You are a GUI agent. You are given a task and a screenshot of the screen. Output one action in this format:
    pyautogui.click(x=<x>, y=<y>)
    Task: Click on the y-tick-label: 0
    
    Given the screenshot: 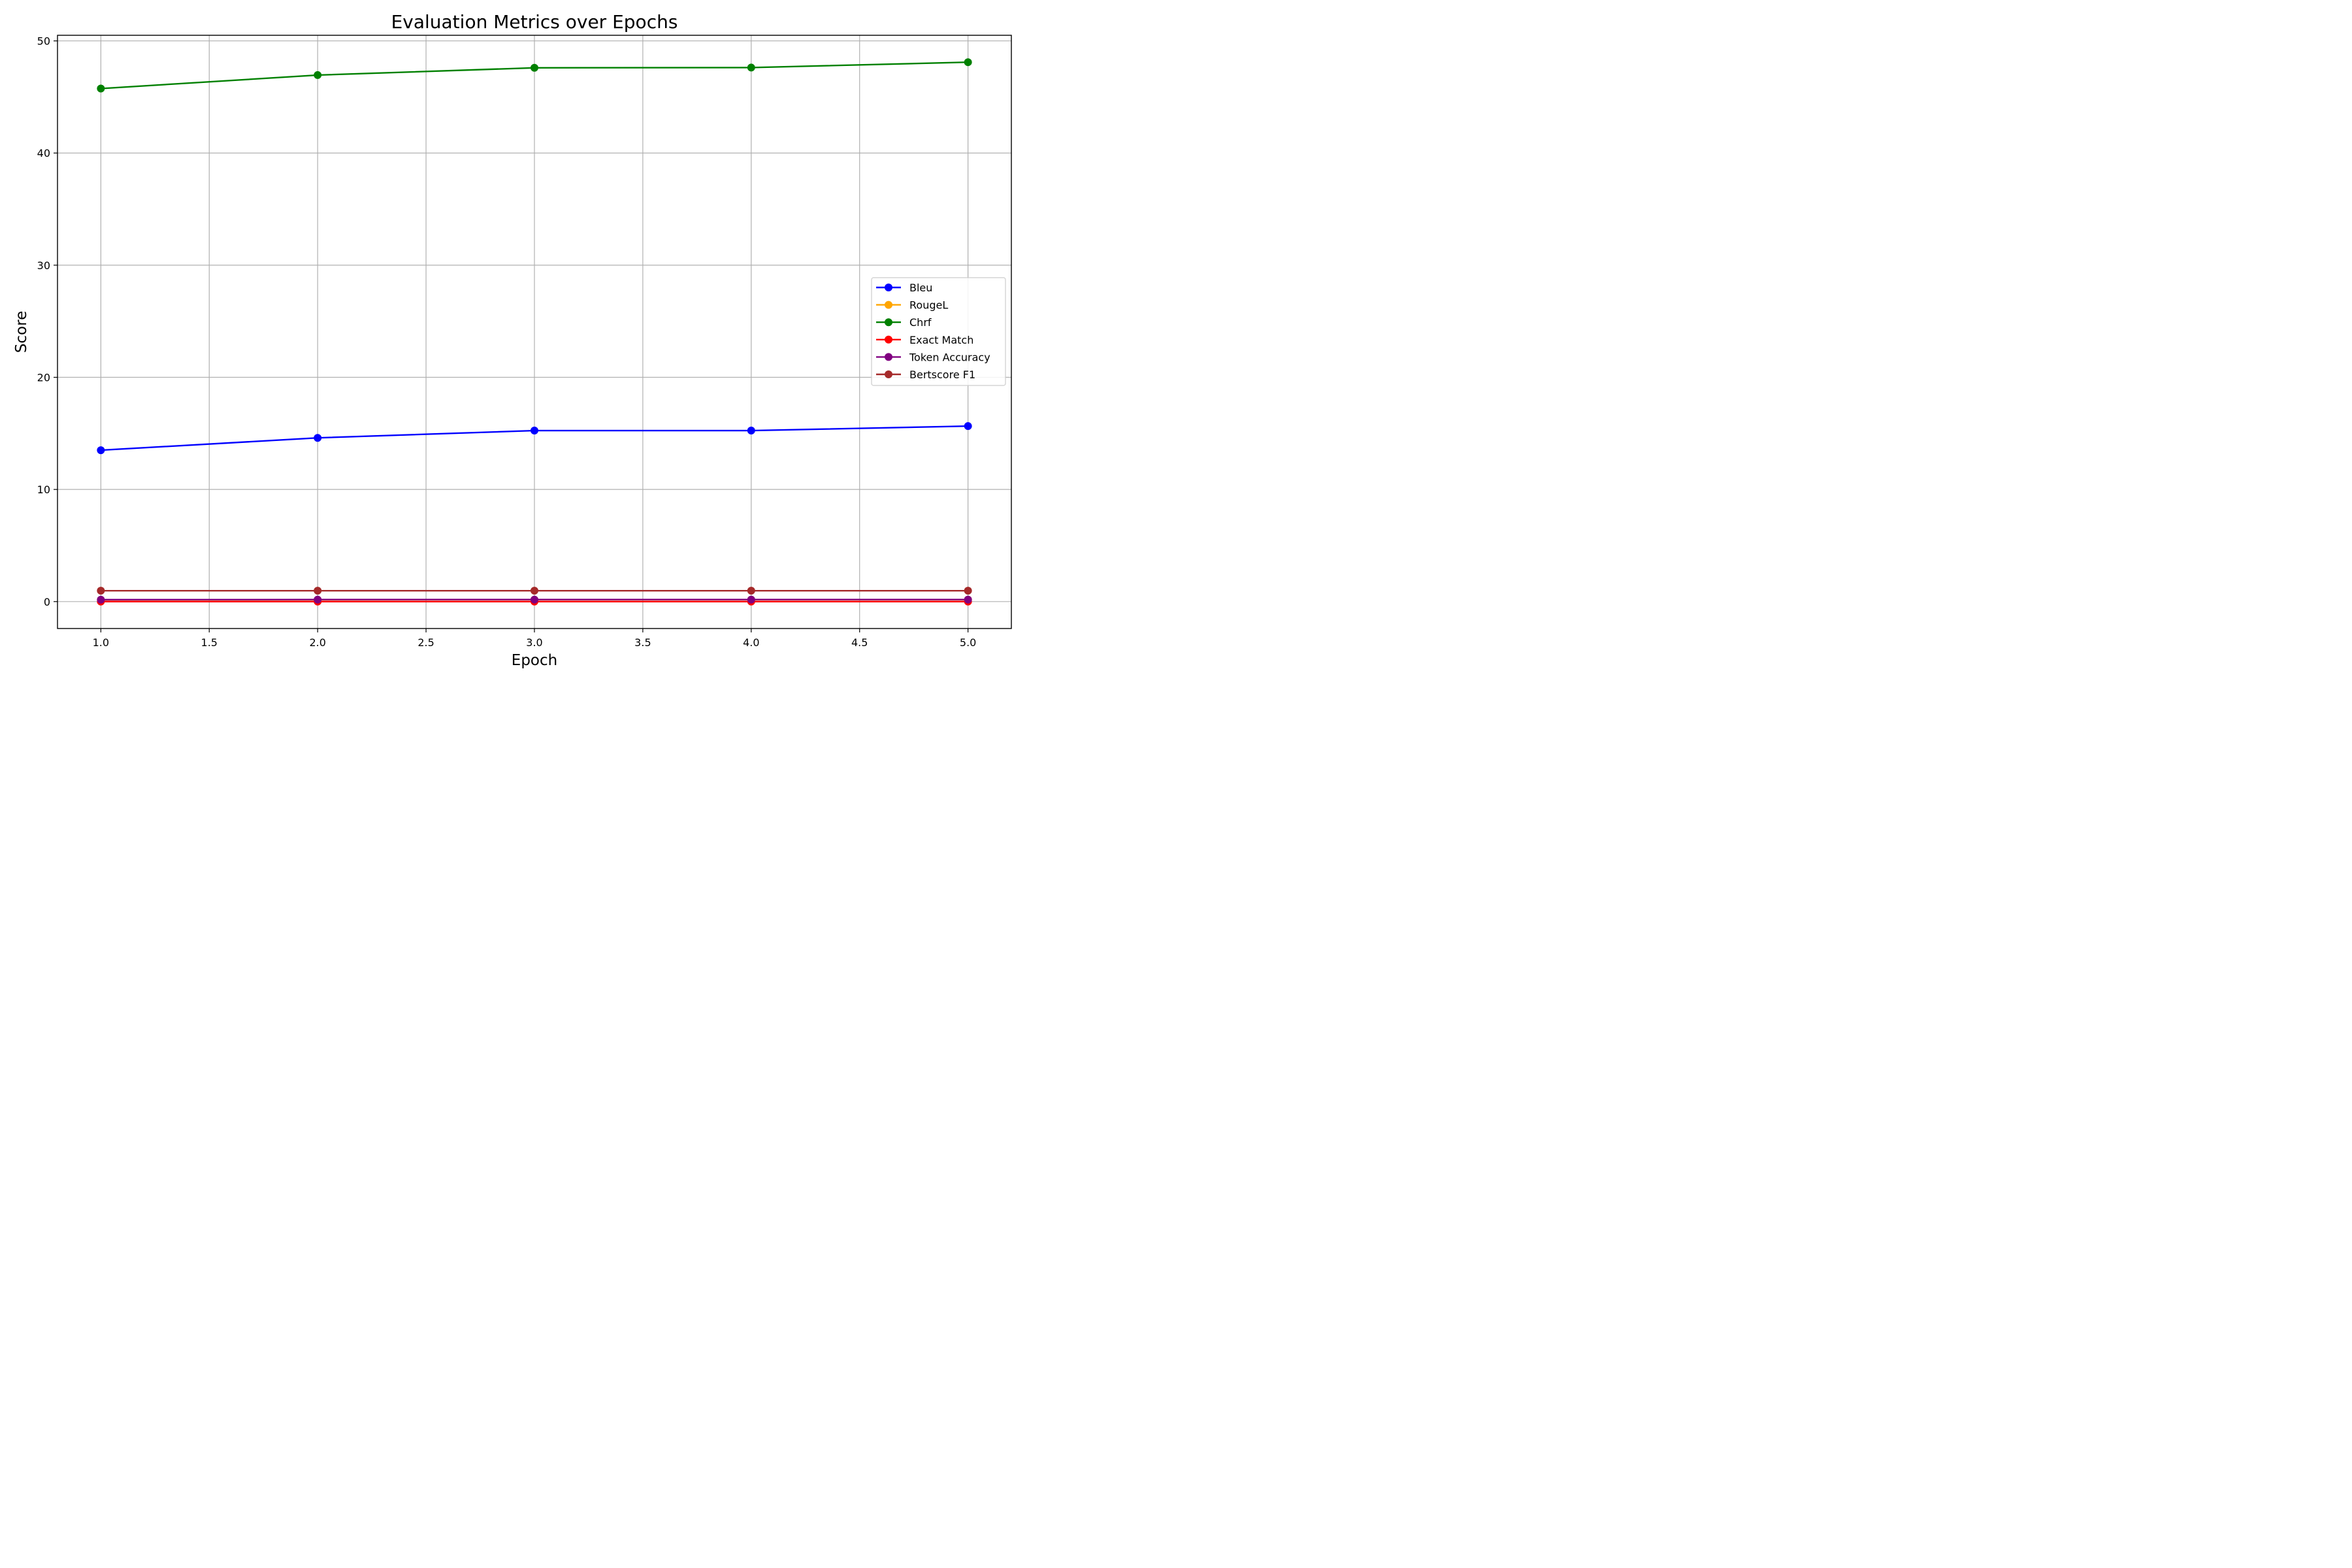 What is the action you would take?
    pyautogui.click(x=47, y=602)
    